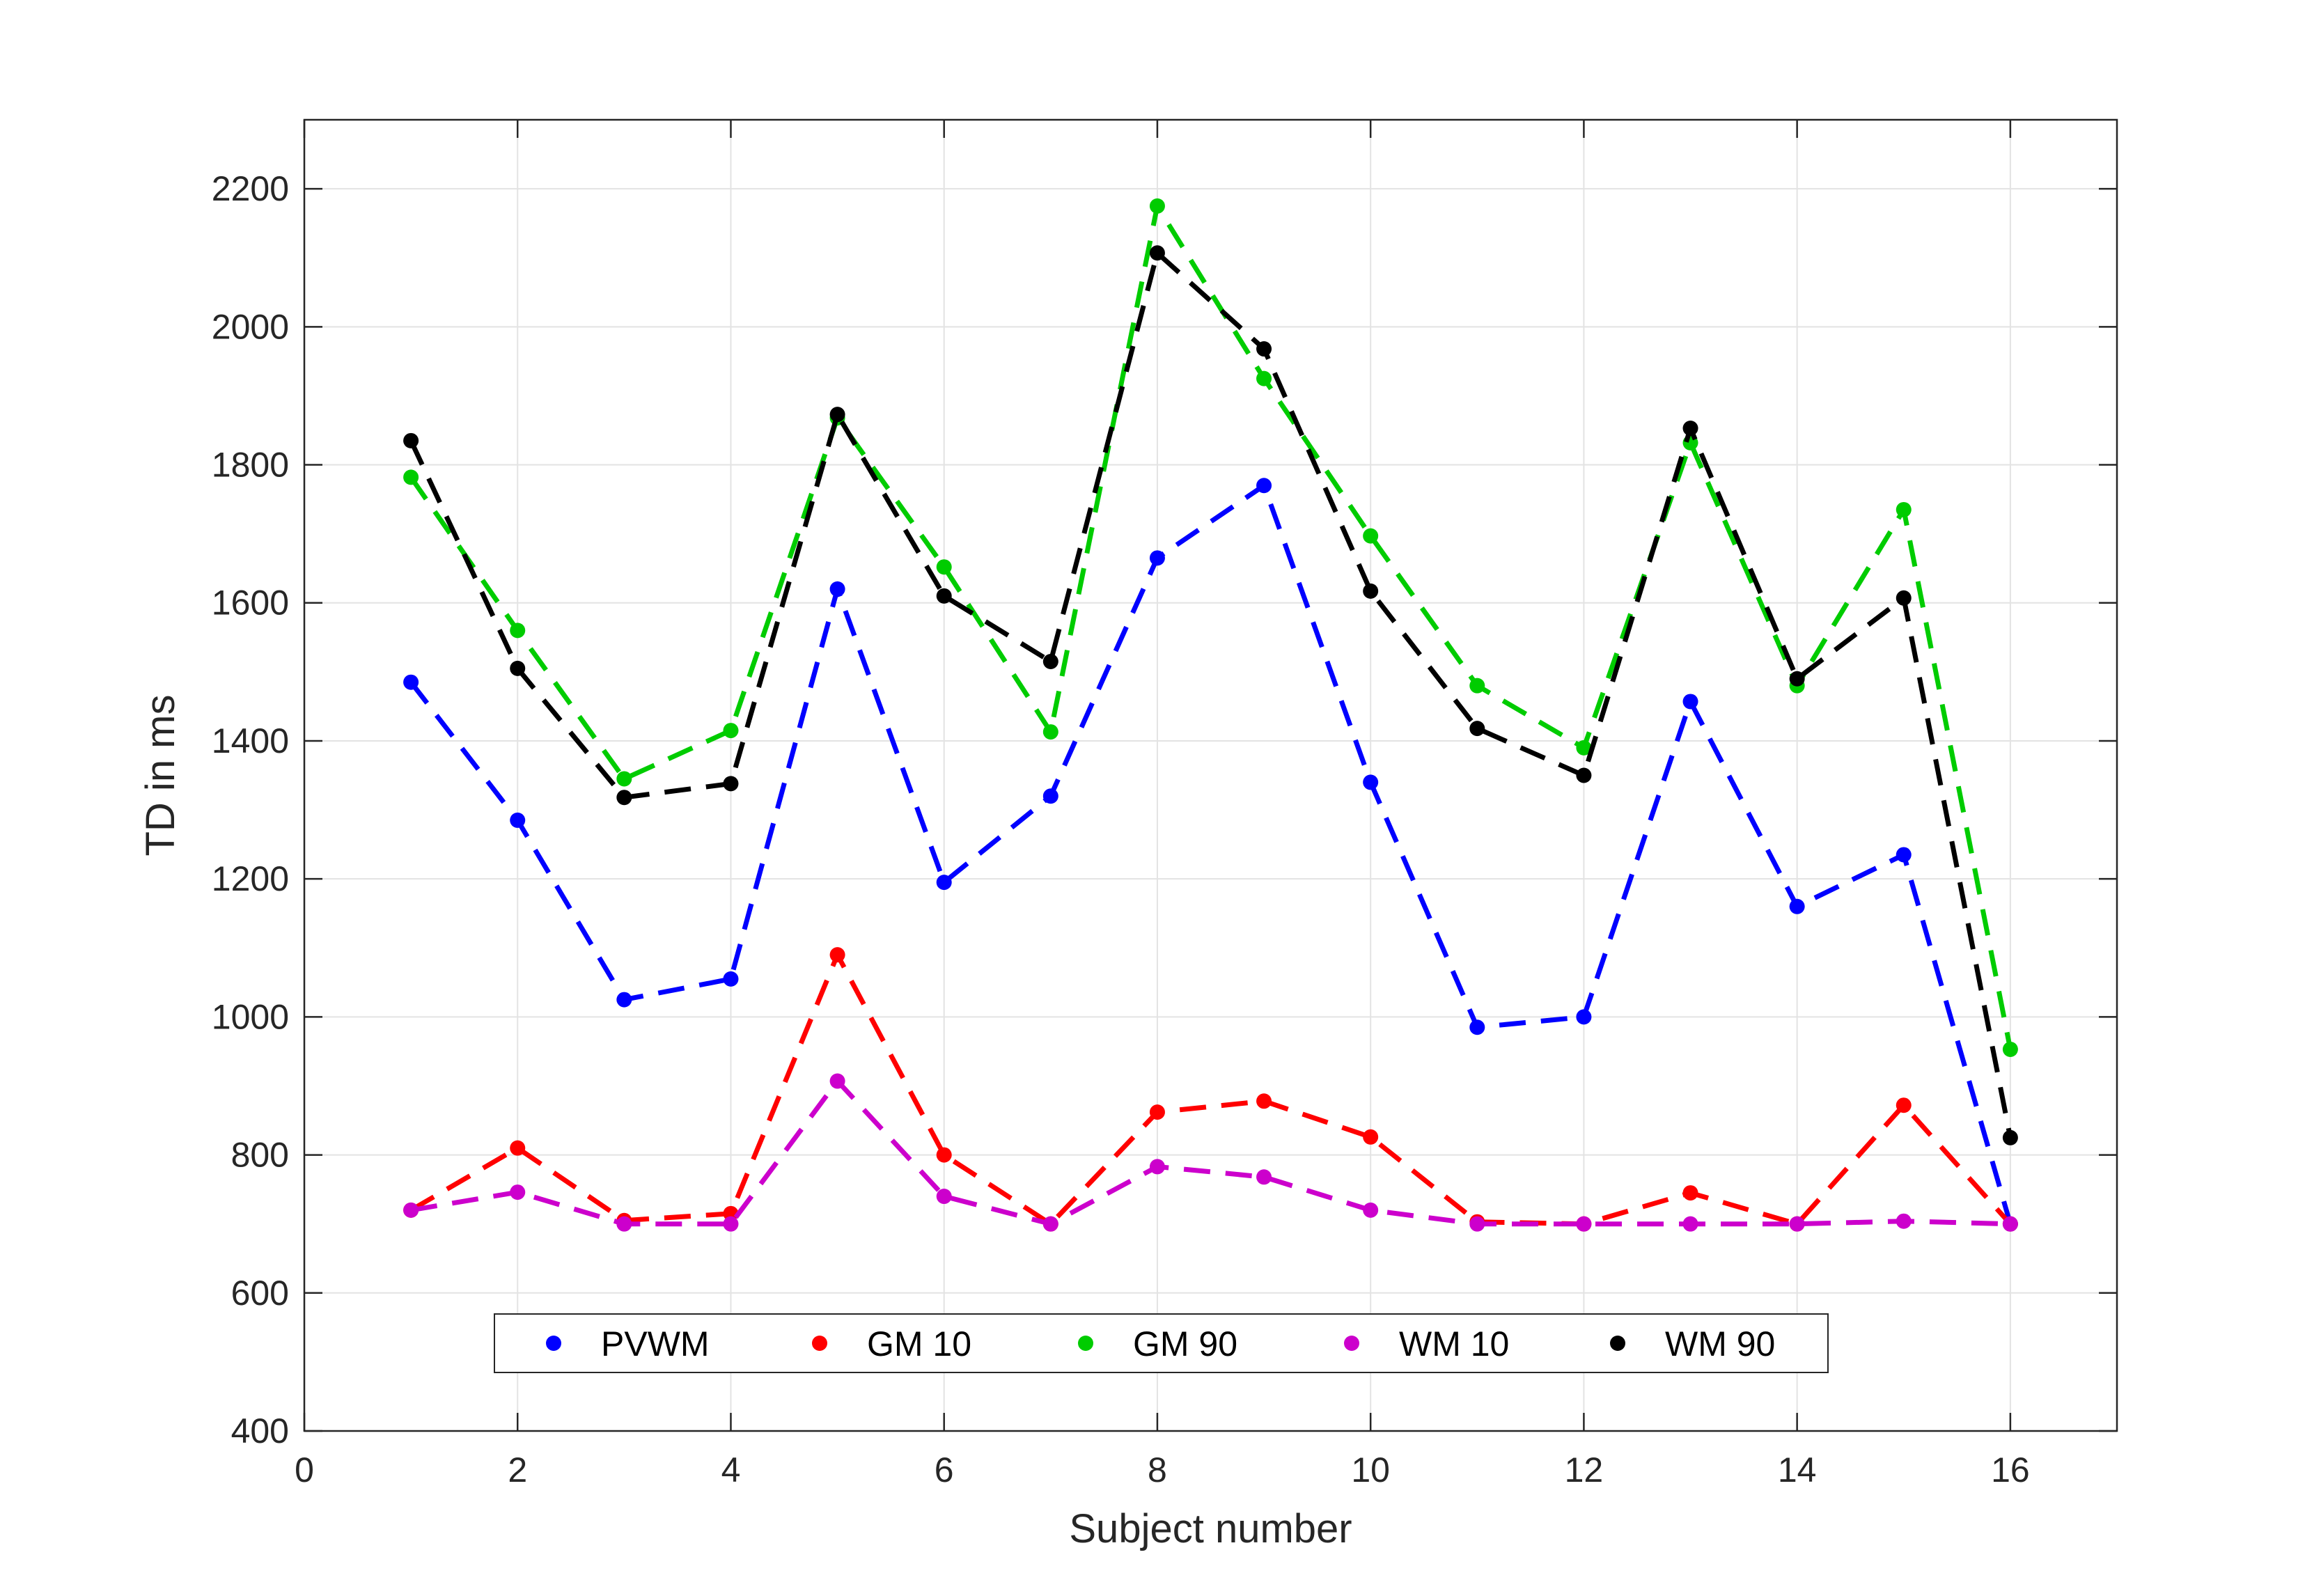  I want to click on x-tick-label: 14, so click(1798, 1470).